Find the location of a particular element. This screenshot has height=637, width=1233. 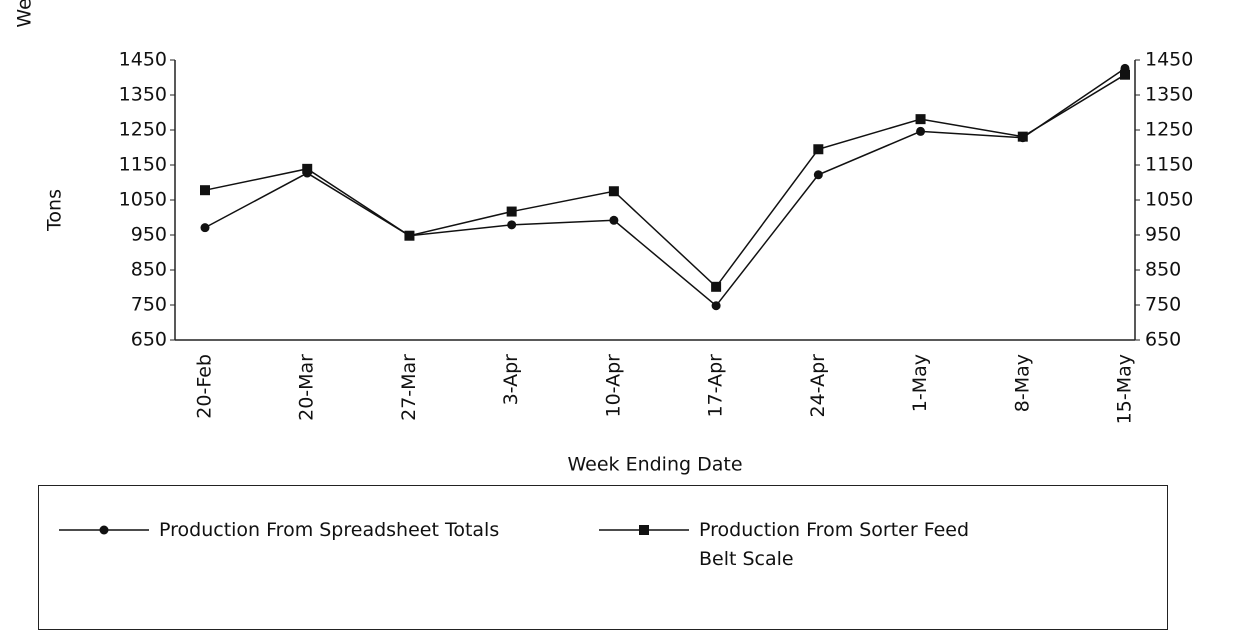

x-tick-label: 24-Apr is located at coordinates (818, 386).